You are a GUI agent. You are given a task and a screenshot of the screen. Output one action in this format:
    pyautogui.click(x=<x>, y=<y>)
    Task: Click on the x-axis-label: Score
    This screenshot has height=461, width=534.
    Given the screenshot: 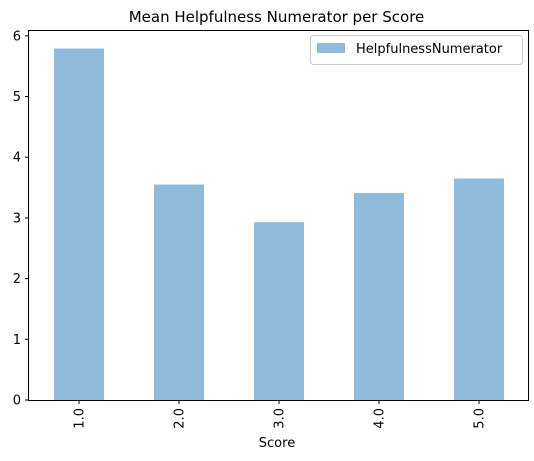 What is the action you would take?
    pyautogui.click(x=277, y=443)
    